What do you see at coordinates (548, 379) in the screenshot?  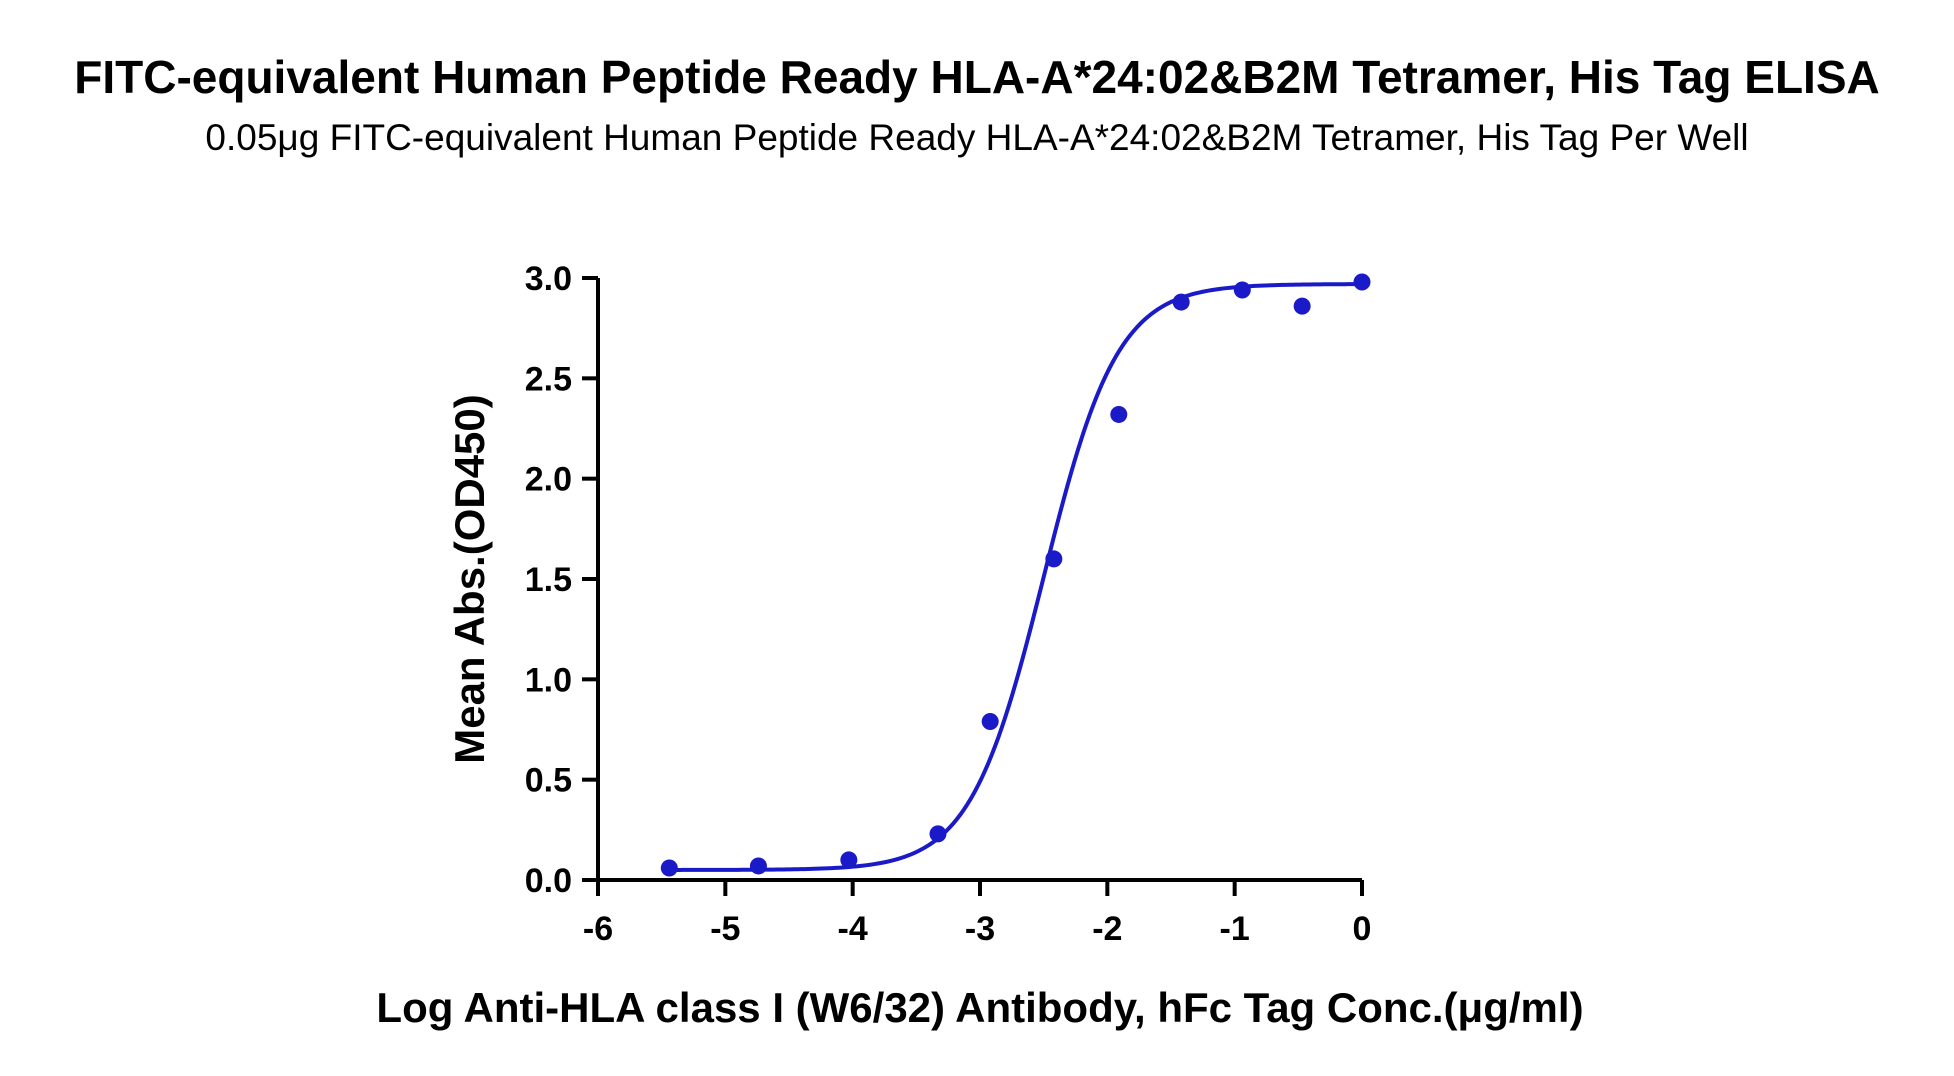 I see `y-tick-label: 2.5` at bounding box center [548, 379].